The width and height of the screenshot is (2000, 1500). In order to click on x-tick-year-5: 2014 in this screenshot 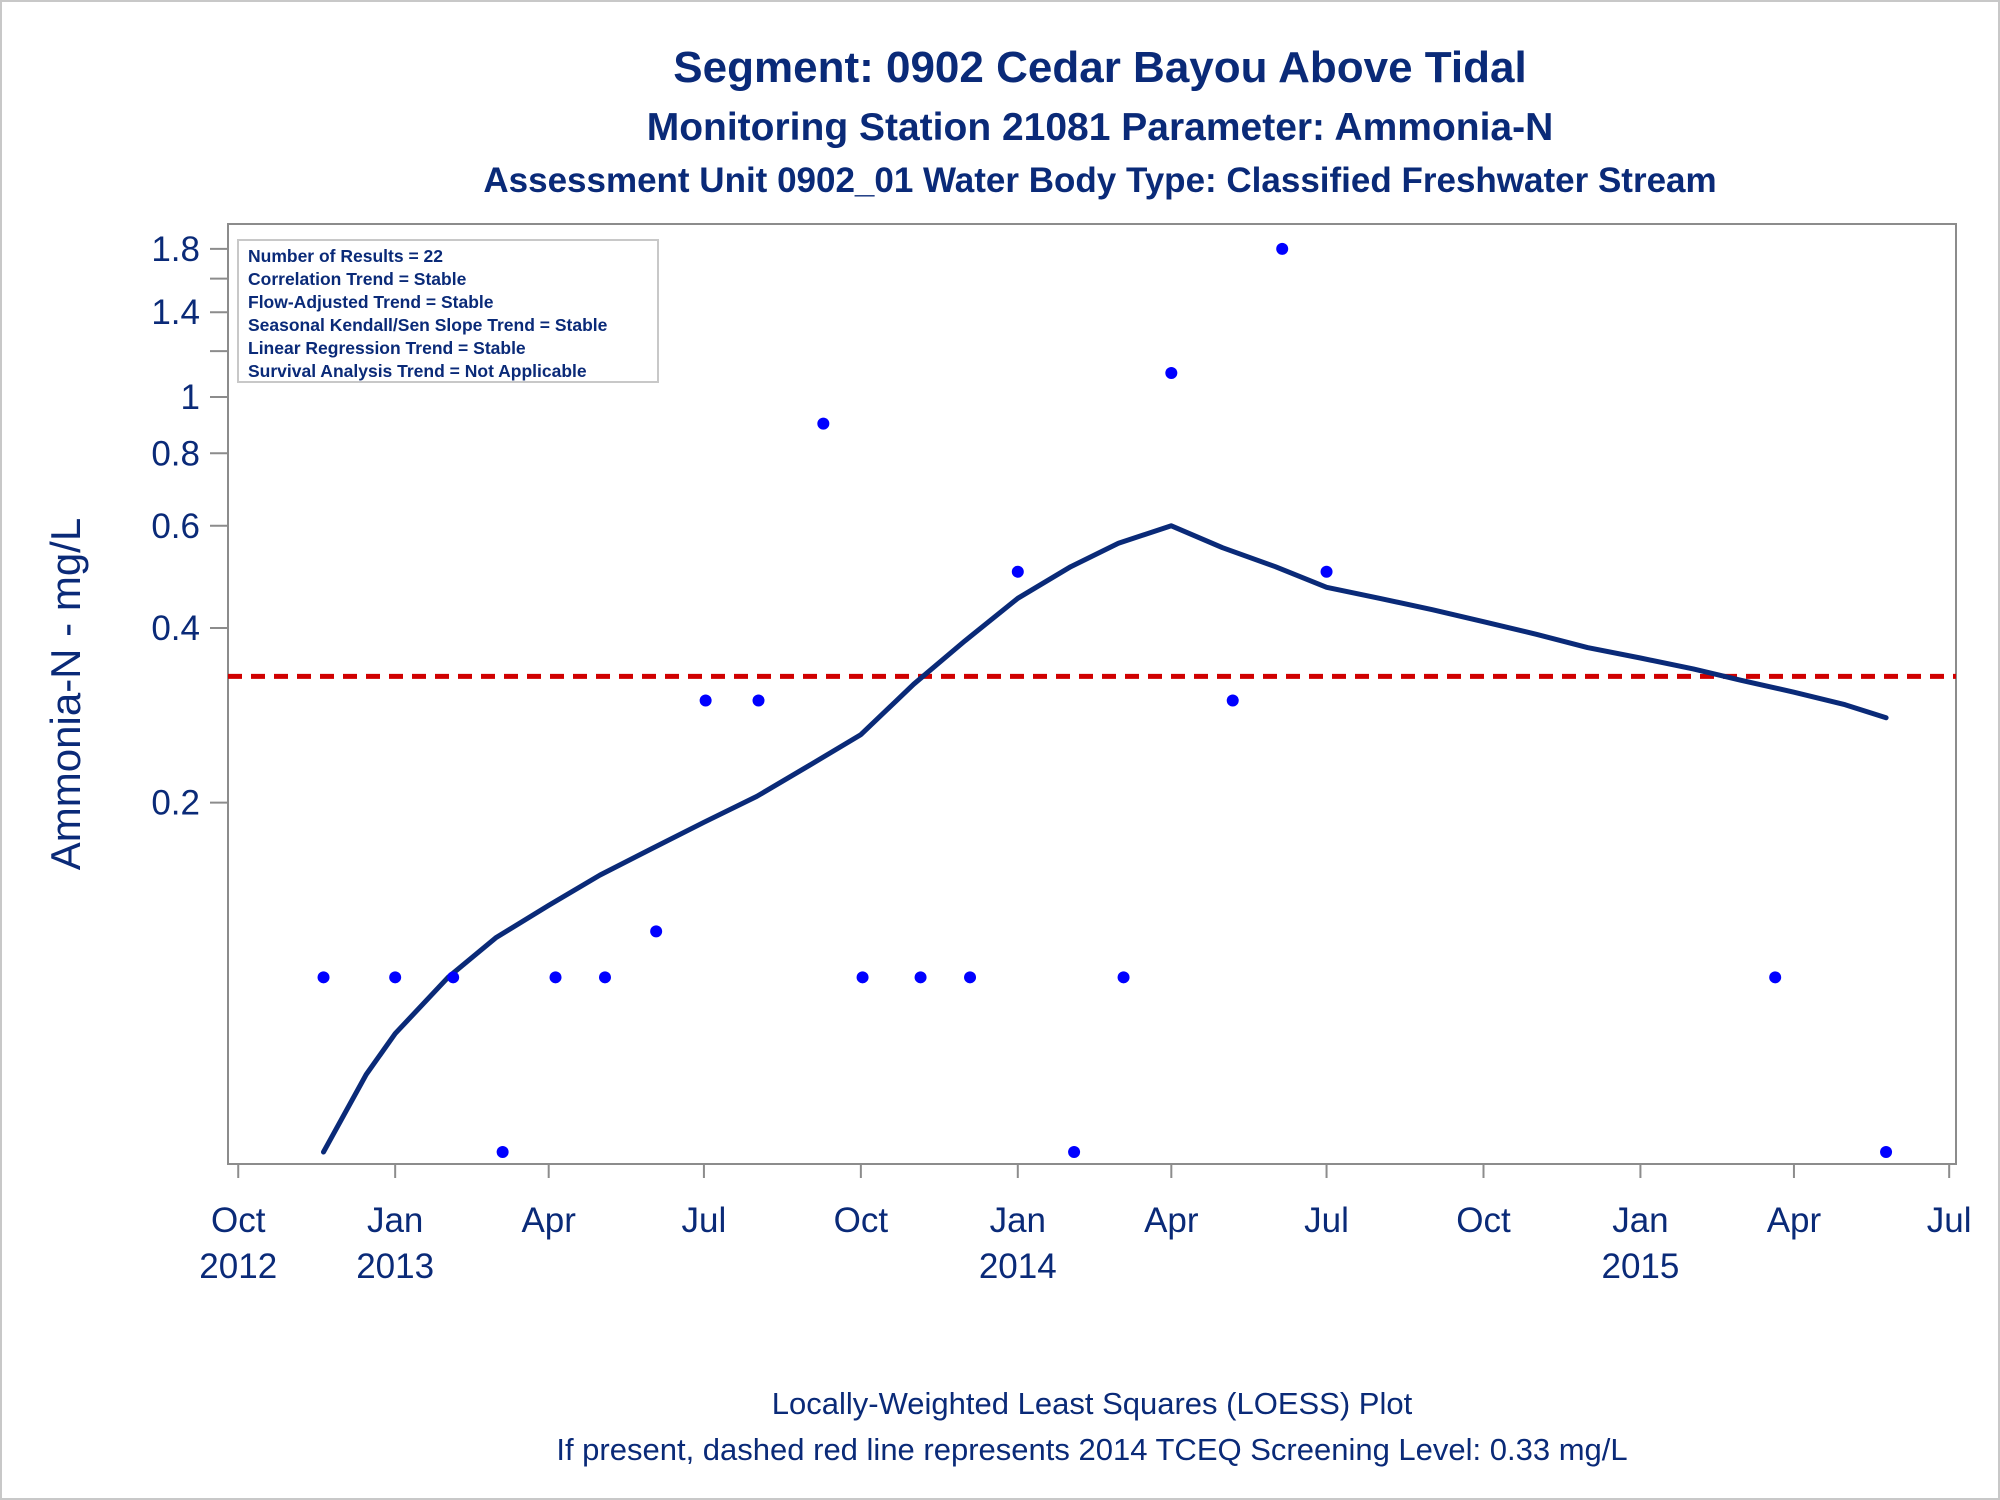, I will do `click(1018, 1266)`.